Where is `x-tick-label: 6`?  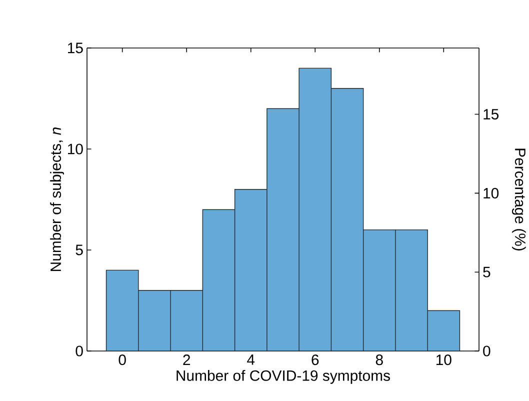
x-tick-label: 6 is located at coordinates (315, 360).